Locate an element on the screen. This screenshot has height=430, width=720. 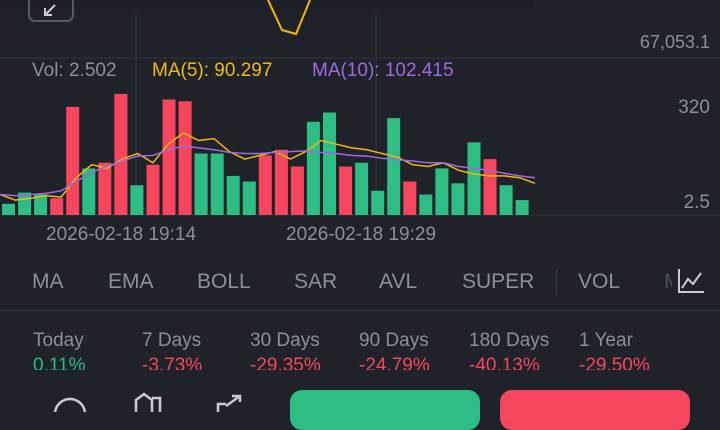
tab-ema: EMA is located at coordinates (131, 281).